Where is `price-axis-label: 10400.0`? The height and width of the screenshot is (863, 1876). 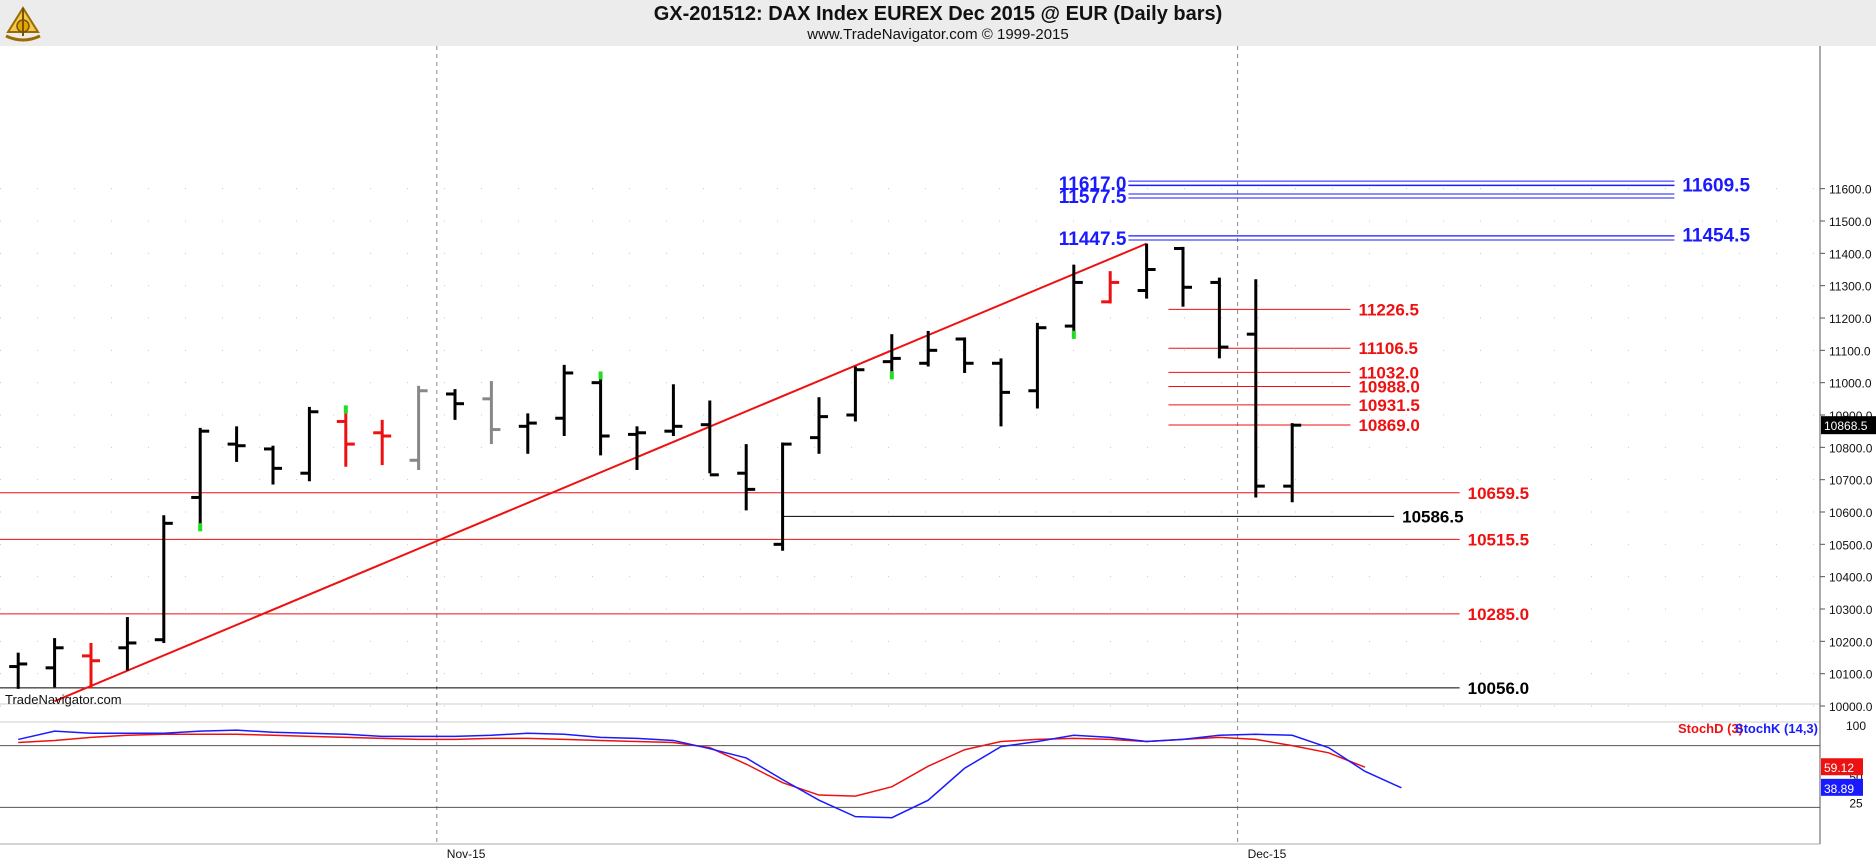 price-axis-label: 10400.0 is located at coordinates (1851, 578).